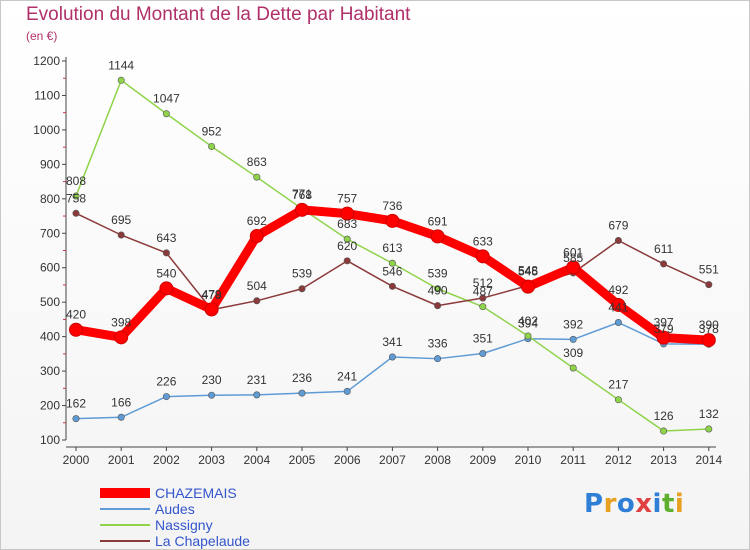 The image size is (750, 550). Describe the element at coordinates (256, 460) in the screenshot. I see `x-tick-label: 2004` at that location.